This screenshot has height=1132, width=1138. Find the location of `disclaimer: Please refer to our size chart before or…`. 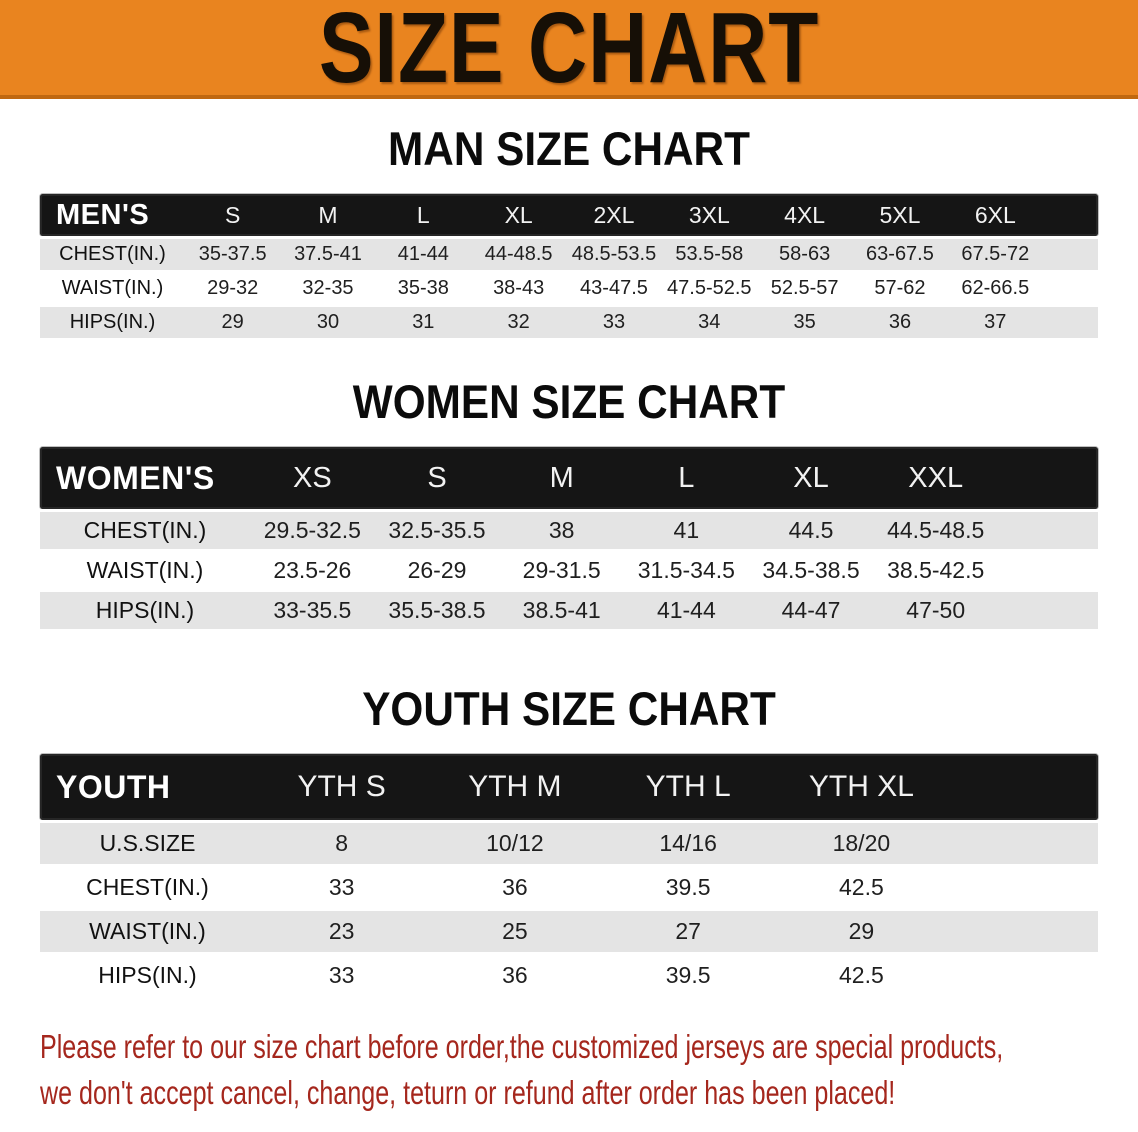

disclaimer: Please refer to our size chart before or… is located at coordinates (589, 1069).